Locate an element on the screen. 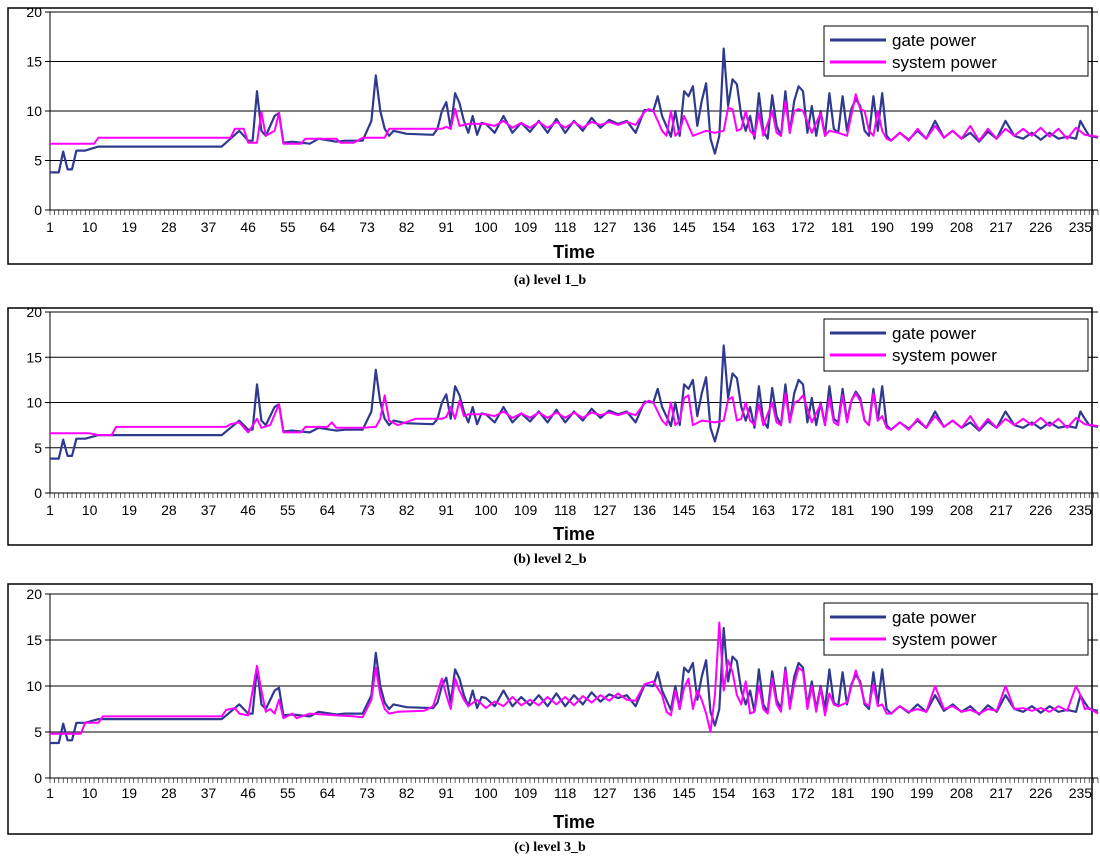  legend-label: gate power is located at coordinates (934, 333).